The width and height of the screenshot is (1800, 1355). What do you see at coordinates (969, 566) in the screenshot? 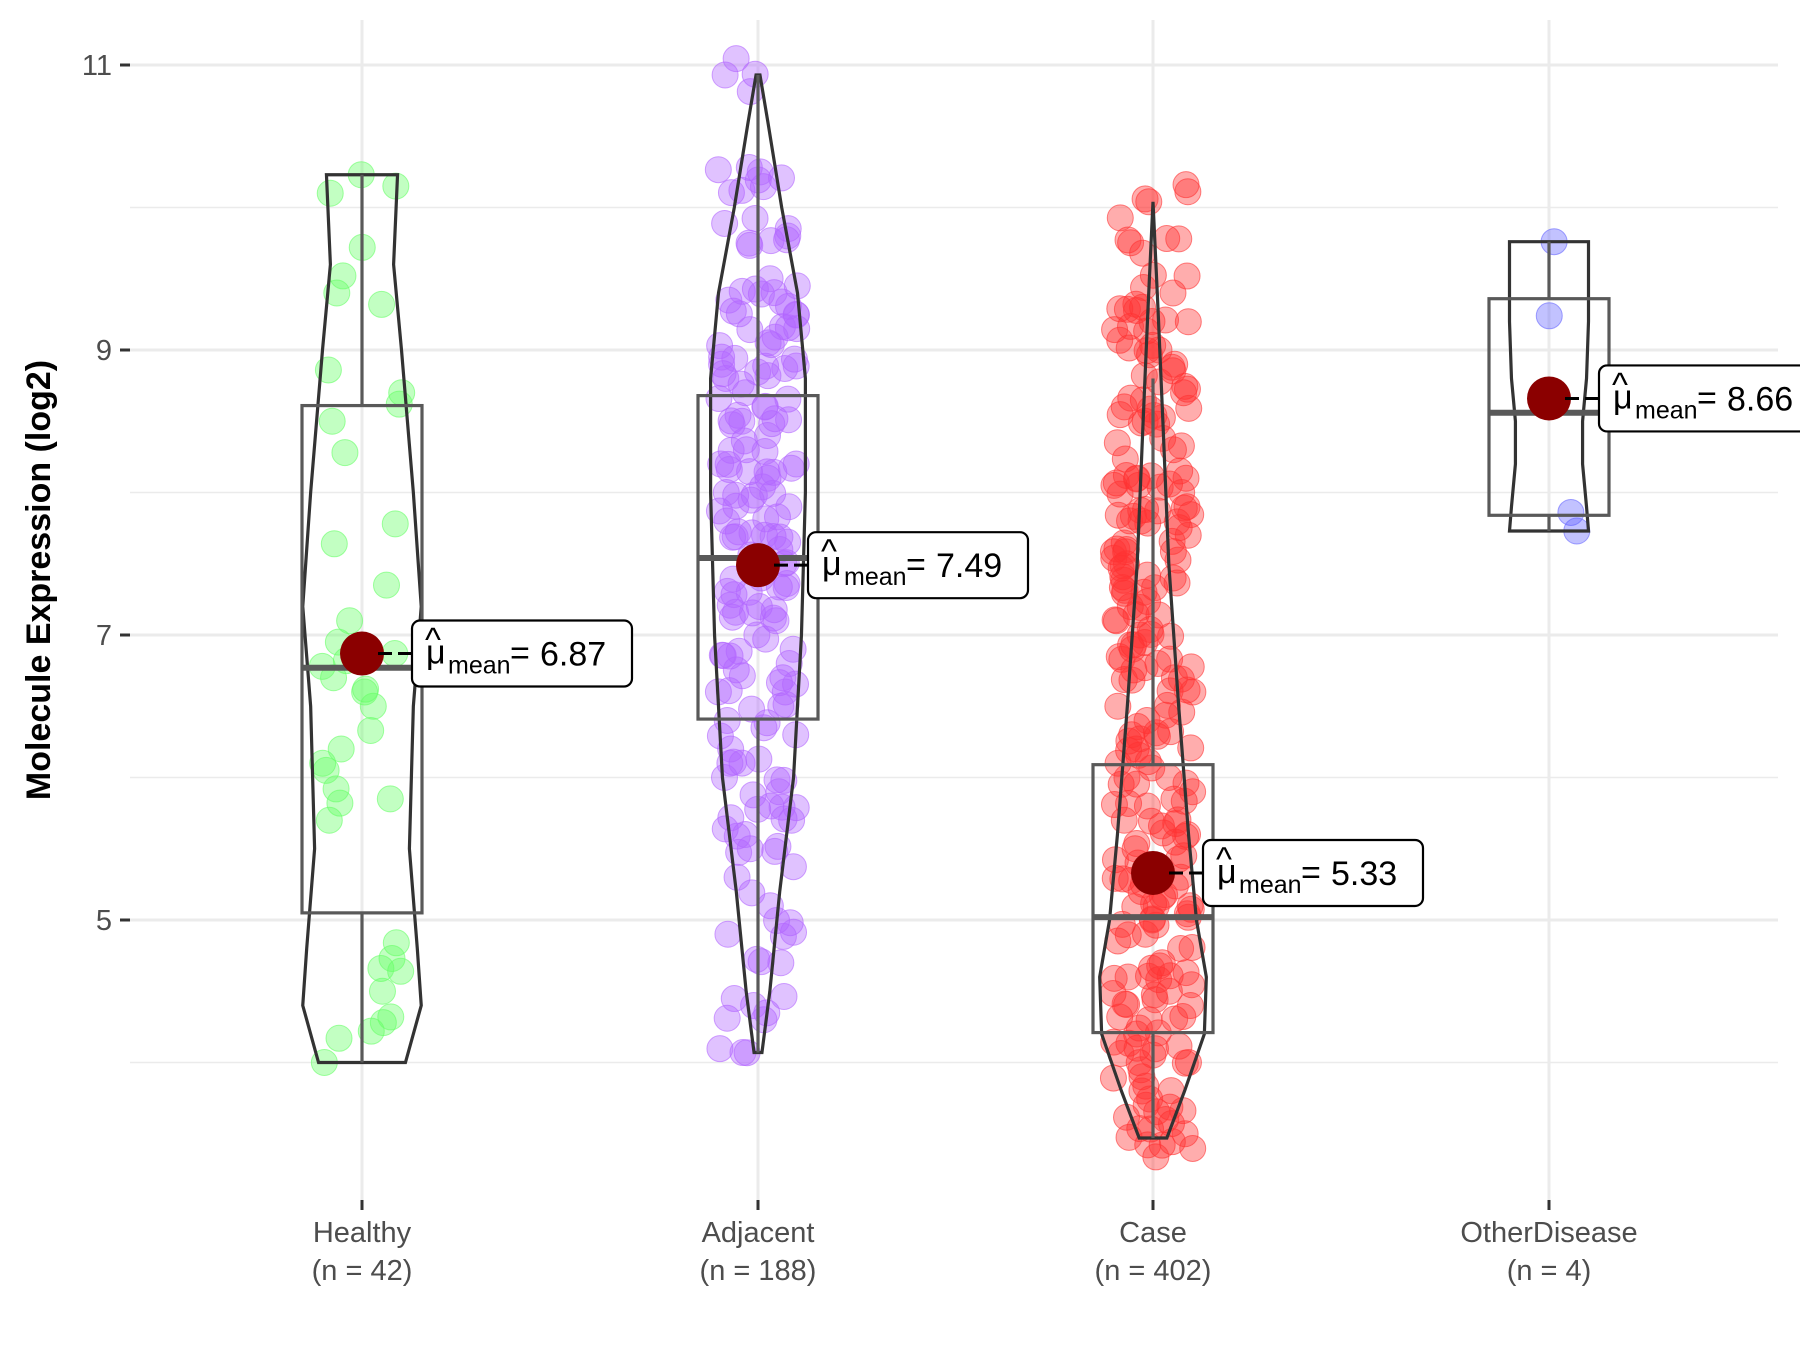
I see `mean-label-value: 7.49` at bounding box center [969, 566].